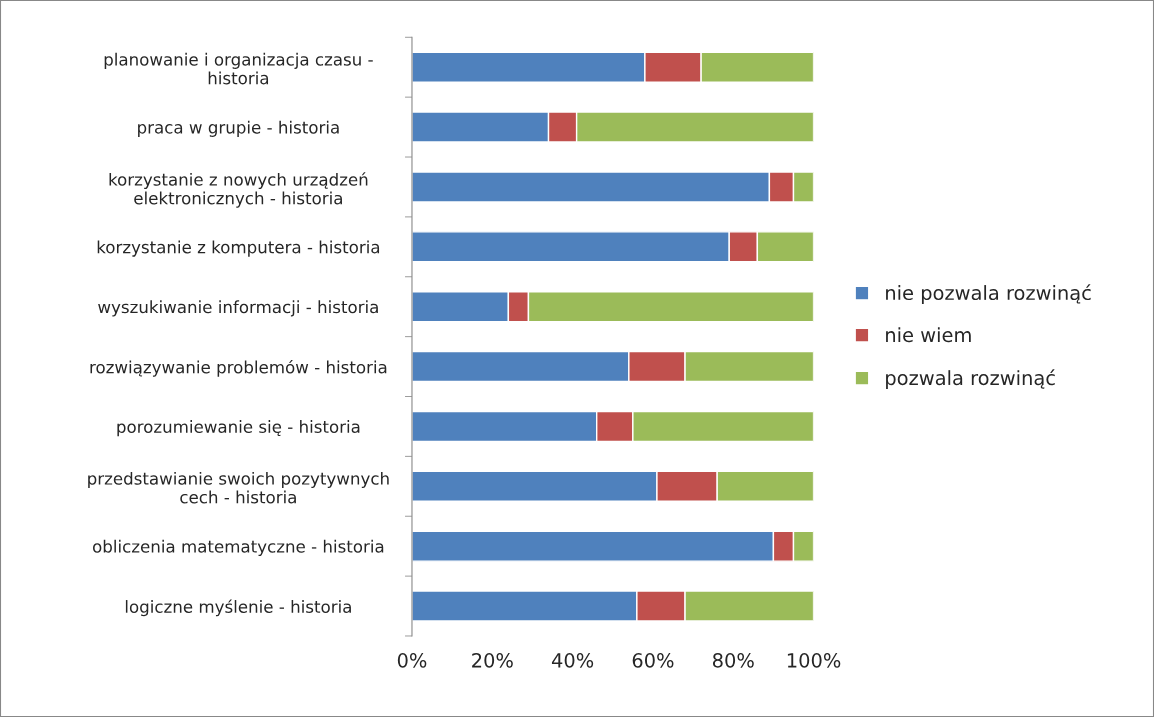 Image resolution: width=1154 pixels, height=717 pixels. I want to click on x-tick-label: 80%, so click(733, 660).